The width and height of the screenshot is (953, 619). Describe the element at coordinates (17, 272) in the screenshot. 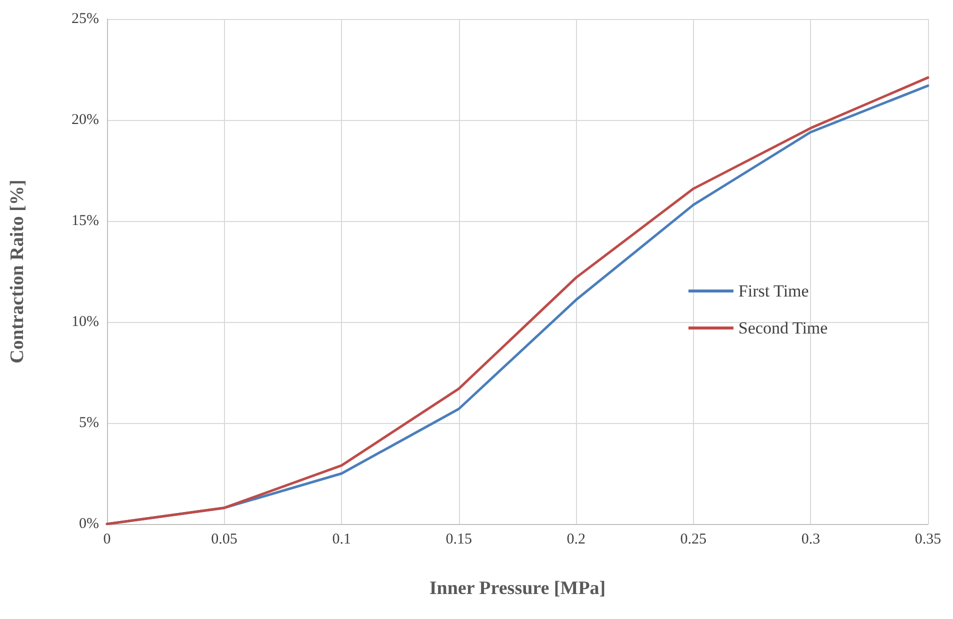

I see `y-axis-title: Contraction Raito [%]` at that location.